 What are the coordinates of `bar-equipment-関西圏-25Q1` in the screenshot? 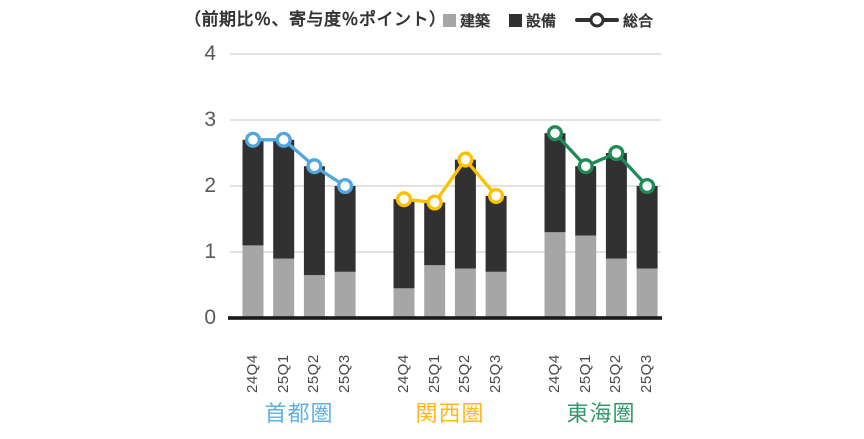 It's located at (435, 234).